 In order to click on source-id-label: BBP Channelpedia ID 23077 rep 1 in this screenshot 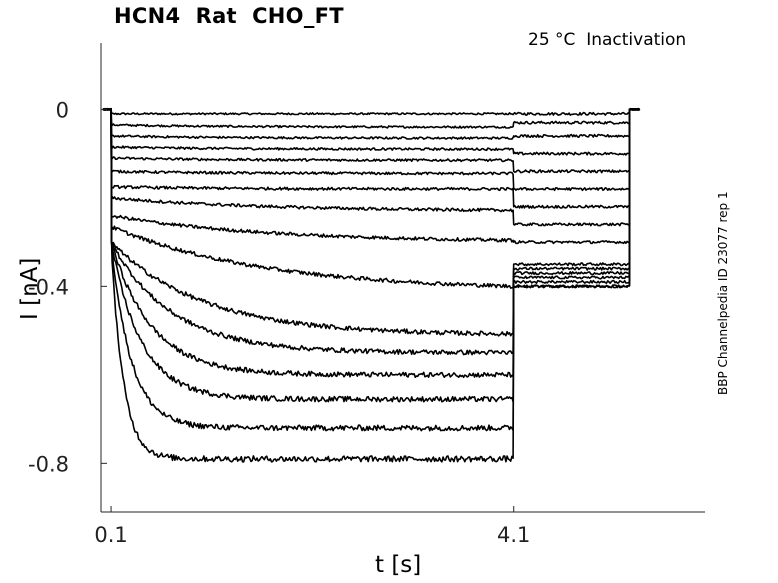, I will do `click(723, 293)`.